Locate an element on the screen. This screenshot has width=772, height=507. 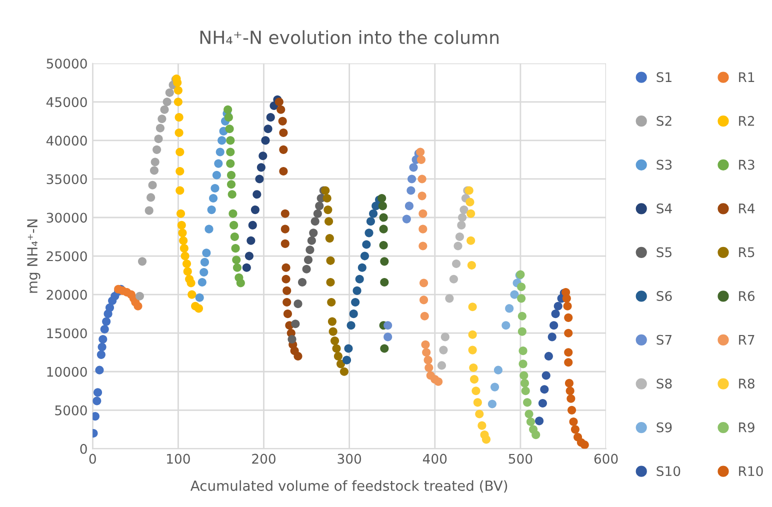
legend-label: S2 is located at coordinates (664, 121).